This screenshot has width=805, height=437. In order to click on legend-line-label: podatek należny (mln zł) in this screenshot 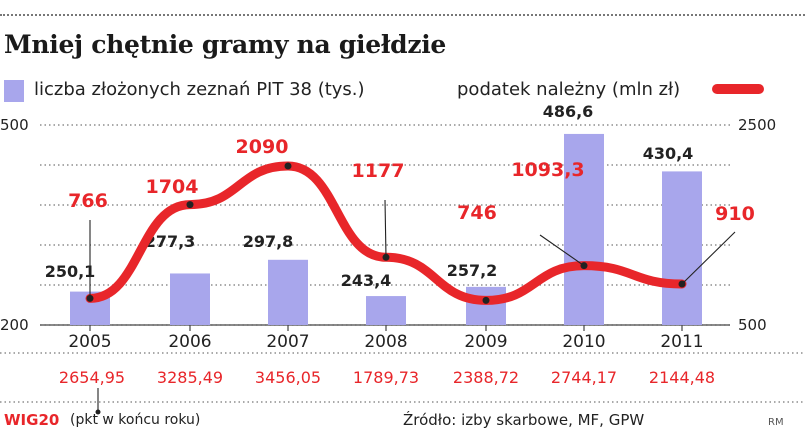, I will do `click(569, 89)`.